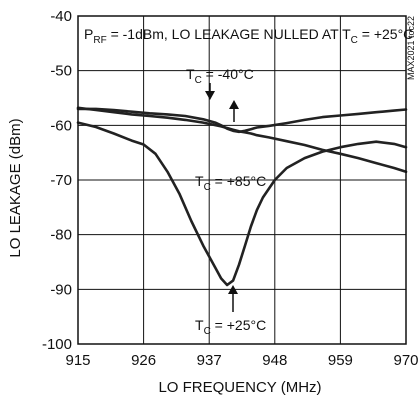  I want to click on y-tick-label: -90, so click(61, 289).